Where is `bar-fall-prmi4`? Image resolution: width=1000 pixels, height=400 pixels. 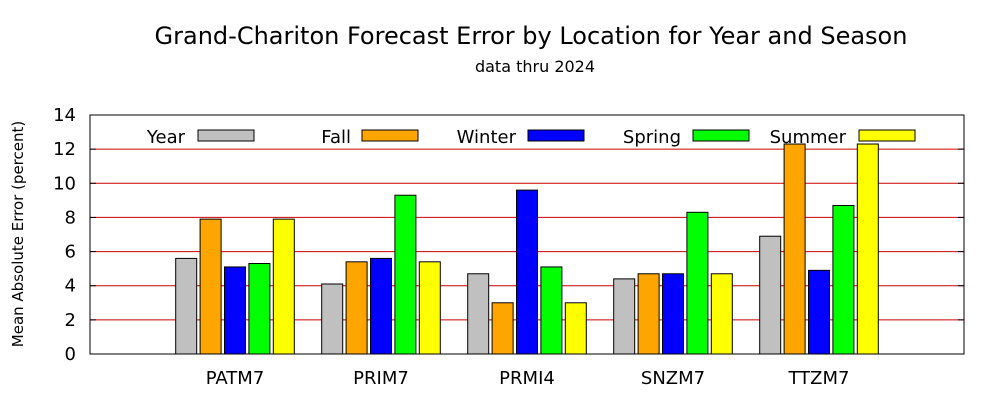 bar-fall-prmi4 is located at coordinates (502, 328).